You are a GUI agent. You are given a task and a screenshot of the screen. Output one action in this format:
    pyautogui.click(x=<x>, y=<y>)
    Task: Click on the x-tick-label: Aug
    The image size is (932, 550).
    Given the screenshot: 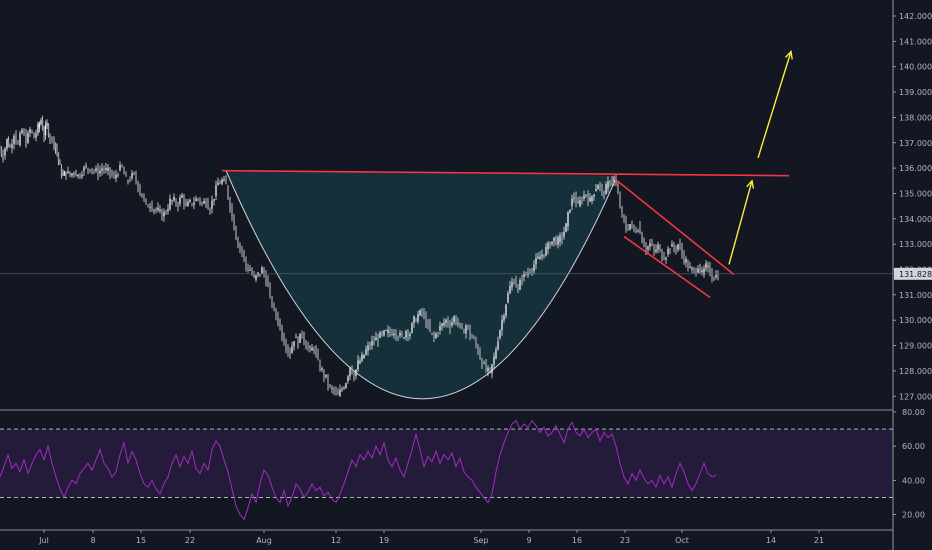 What is the action you would take?
    pyautogui.click(x=264, y=540)
    